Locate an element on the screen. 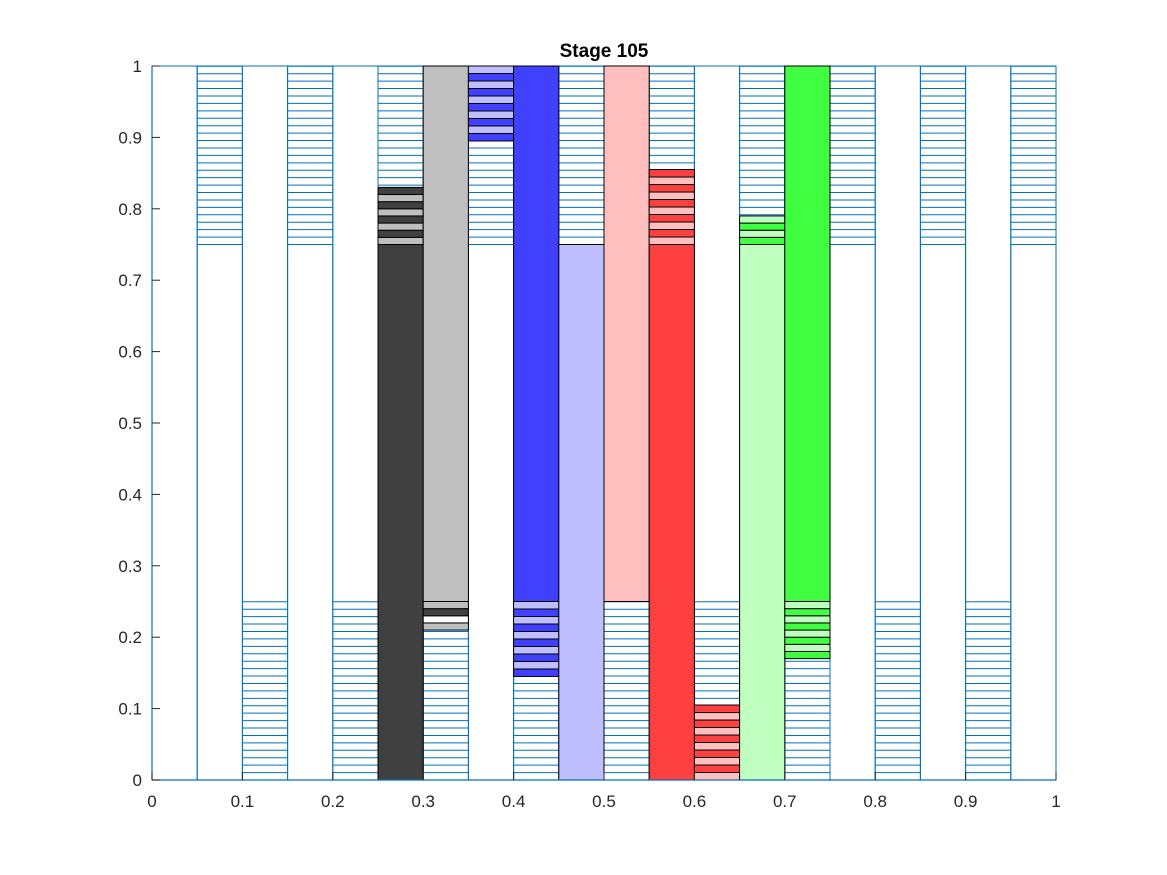 Image resolution: width=1167 pixels, height=875 pixels. x-tick-label: 0.3 is located at coordinates (423, 801).